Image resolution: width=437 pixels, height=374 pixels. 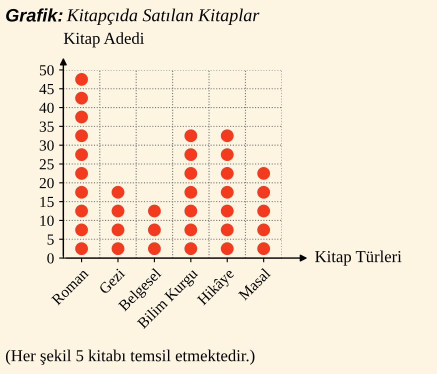 What do you see at coordinates (47, 183) in the screenshot?
I see `y-tick-label: 20` at bounding box center [47, 183].